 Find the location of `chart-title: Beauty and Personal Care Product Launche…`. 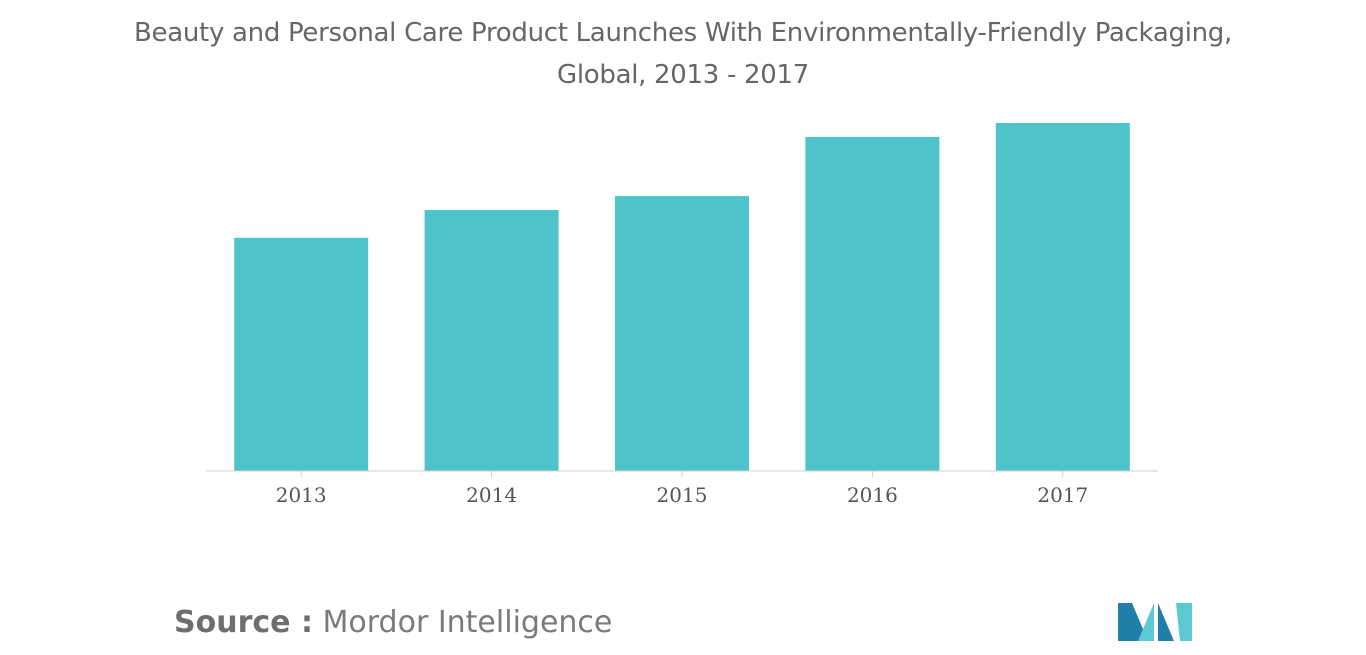

chart-title: Beauty and Personal Care Product Launche… is located at coordinates (683, 54).